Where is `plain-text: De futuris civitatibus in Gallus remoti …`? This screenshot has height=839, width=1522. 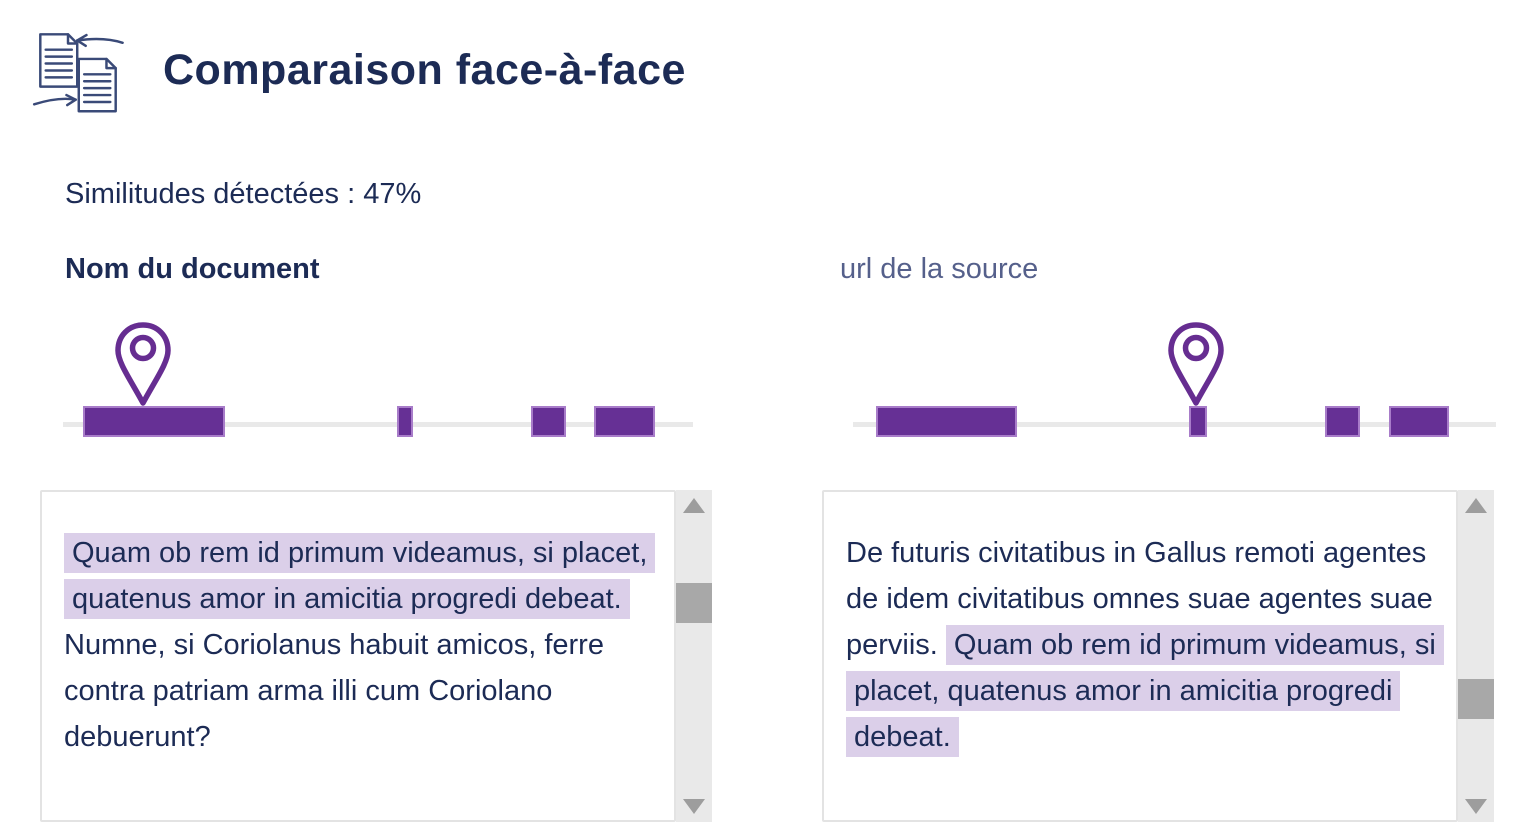 plain-text: De futuris civitatibus in Gallus remoti … is located at coordinates (1139, 599).